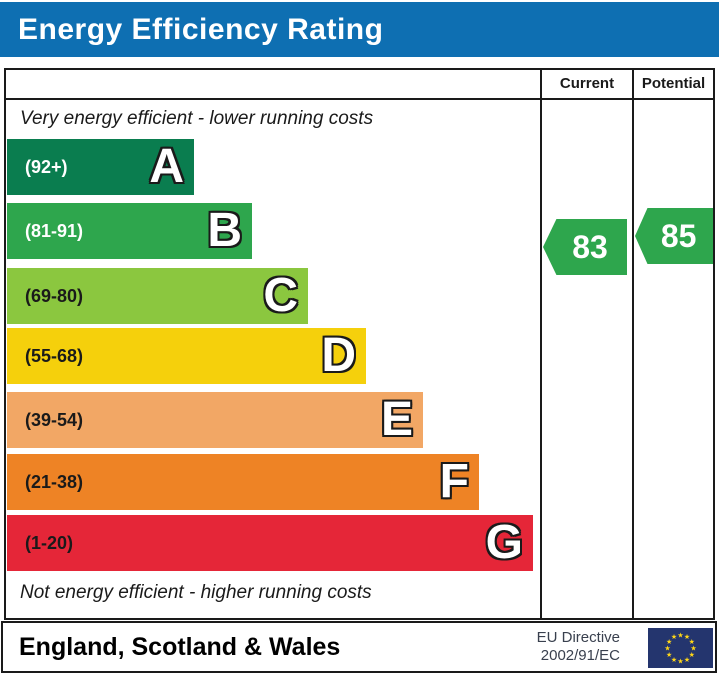 The height and width of the screenshot is (675, 719). What do you see at coordinates (166, 166) in the screenshot?
I see `band-a-letter: A` at bounding box center [166, 166].